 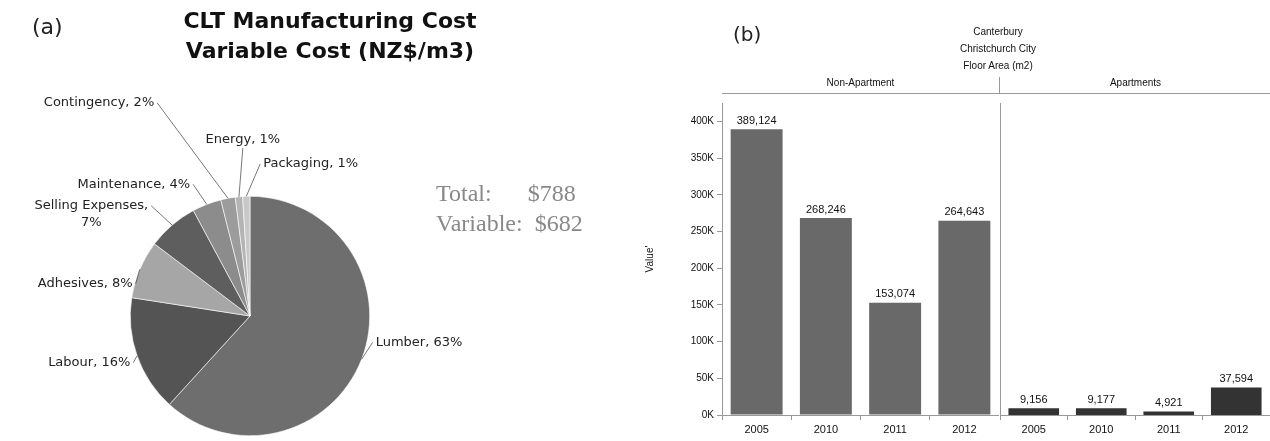 What do you see at coordinates (1168, 401) in the screenshot?
I see `data-label: 4,921` at bounding box center [1168, 401].